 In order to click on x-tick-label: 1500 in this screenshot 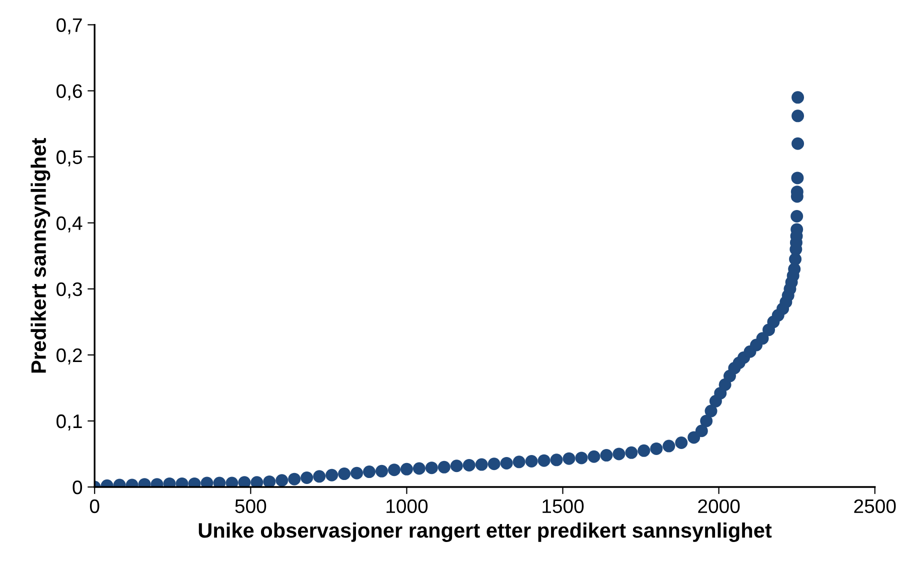, I will do `click(563, 506)`.